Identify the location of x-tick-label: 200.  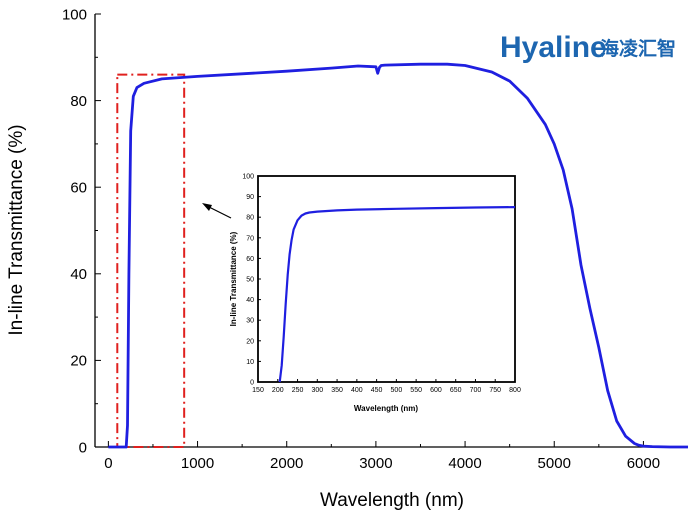
(278, 390).